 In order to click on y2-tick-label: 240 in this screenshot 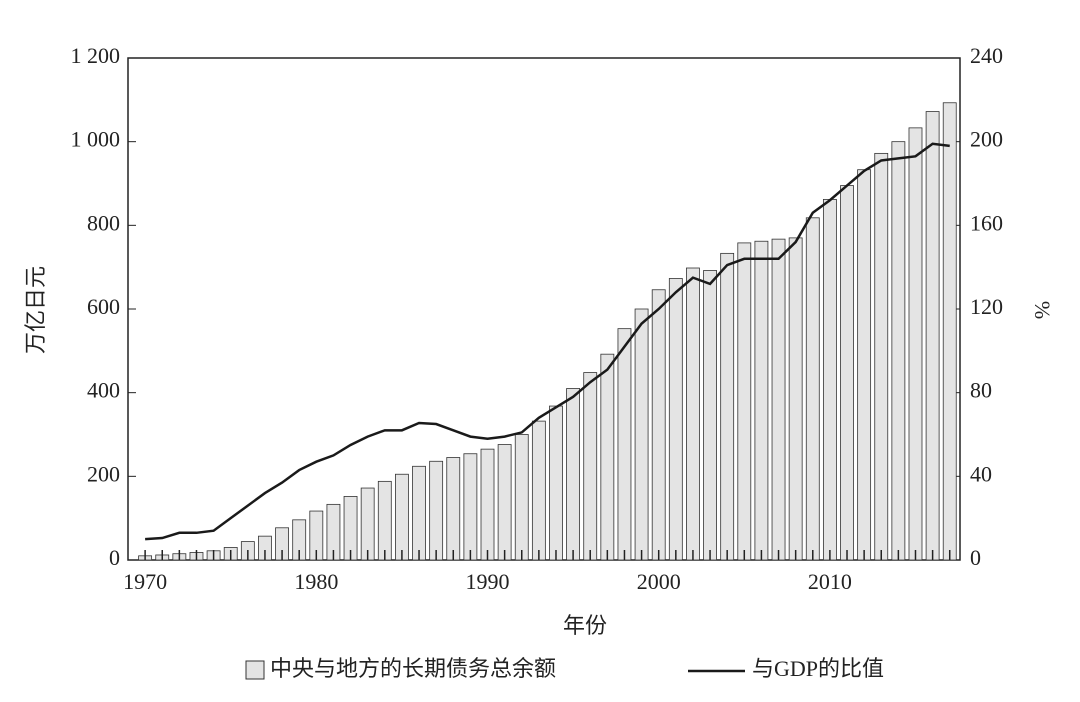, I will do `click(986, 55)`.